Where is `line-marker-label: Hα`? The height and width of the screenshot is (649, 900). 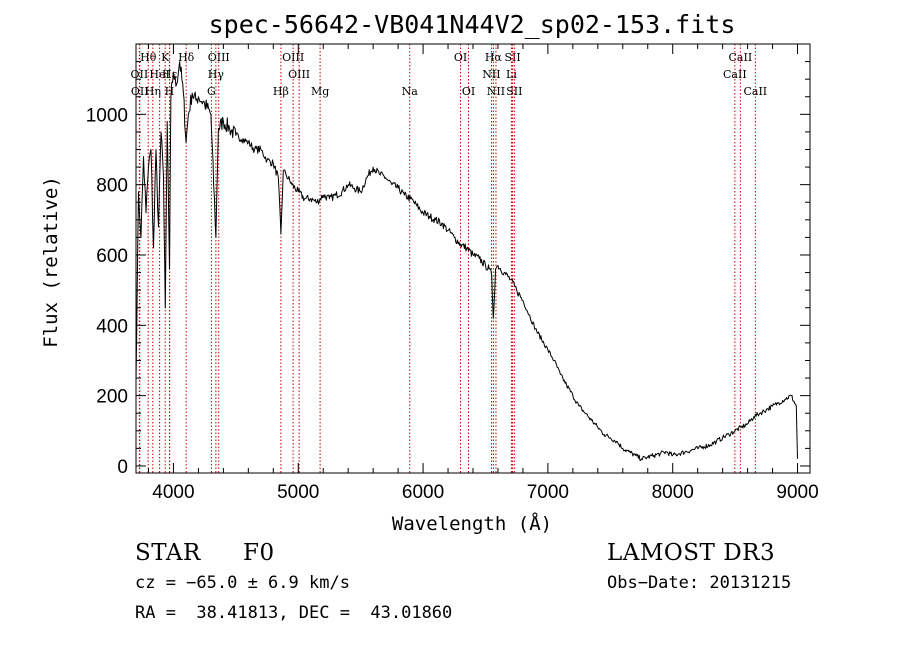 line-marker-label: Hα is located at coordinates (494, 57).